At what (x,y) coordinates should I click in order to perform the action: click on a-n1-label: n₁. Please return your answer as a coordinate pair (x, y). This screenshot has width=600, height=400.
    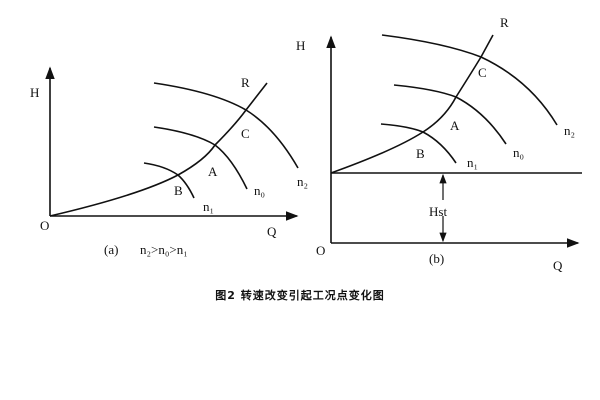
    Looking at the image, I should click on (208, 206).